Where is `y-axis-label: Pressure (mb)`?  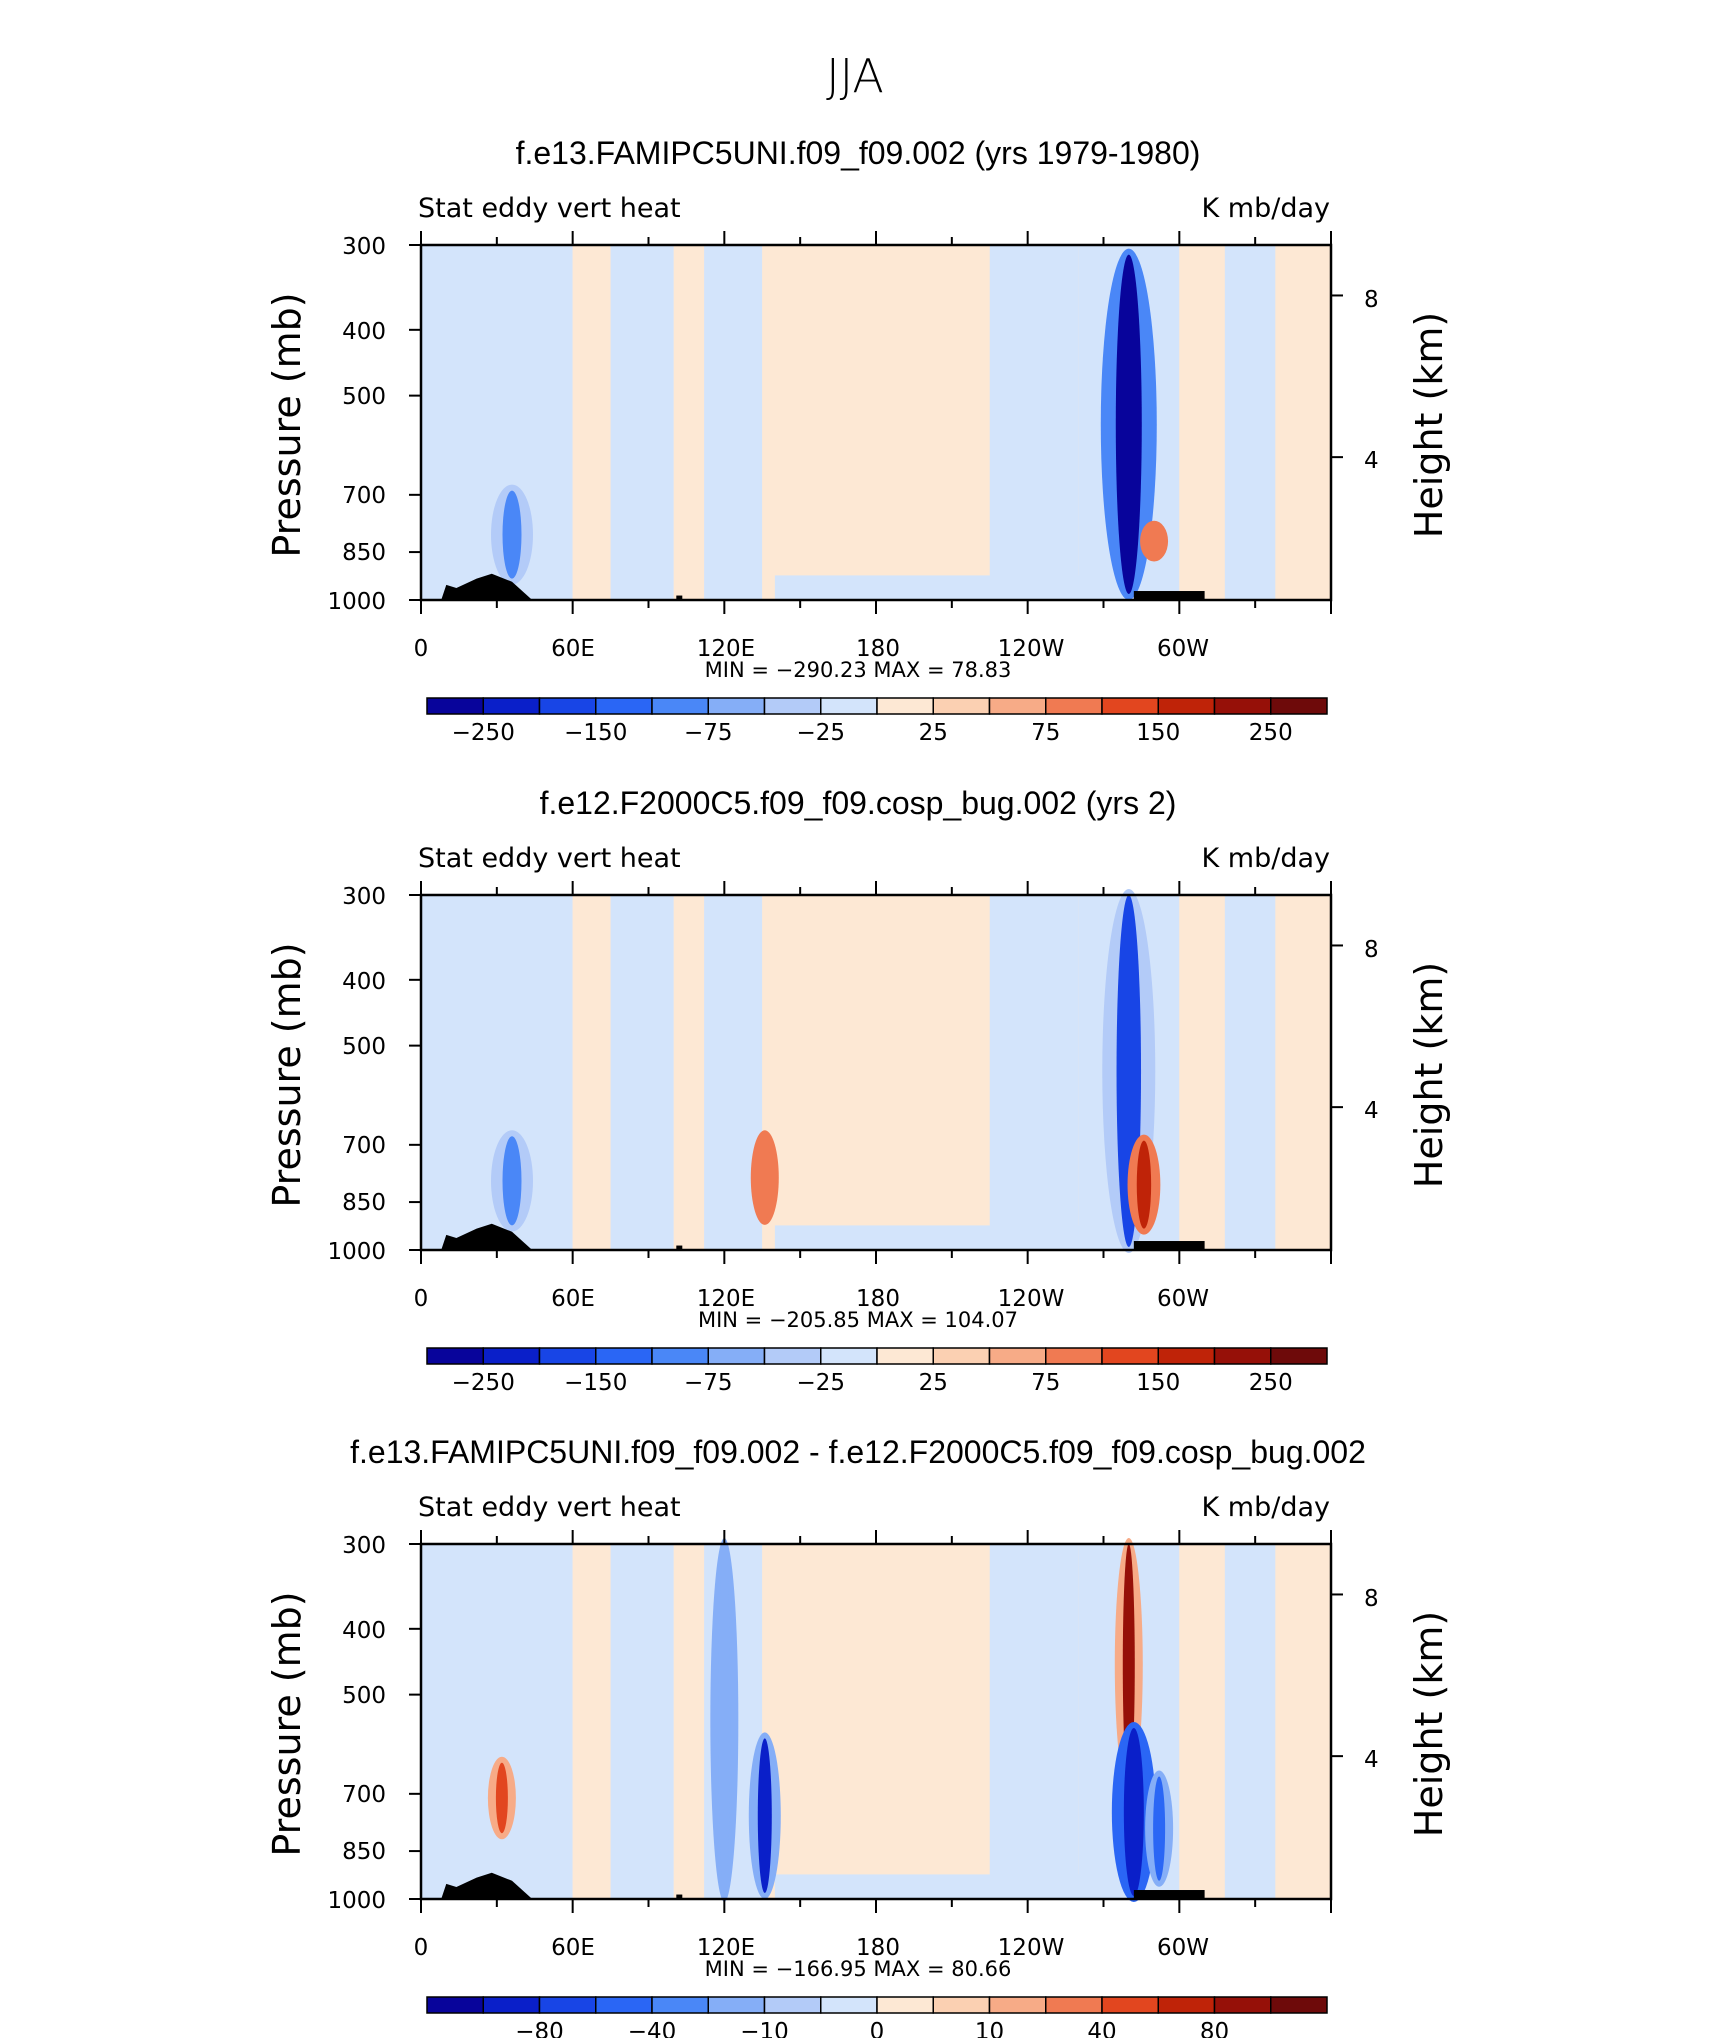 y-axis-label: Pressure (mb) is located at coordinates (287, 1723).